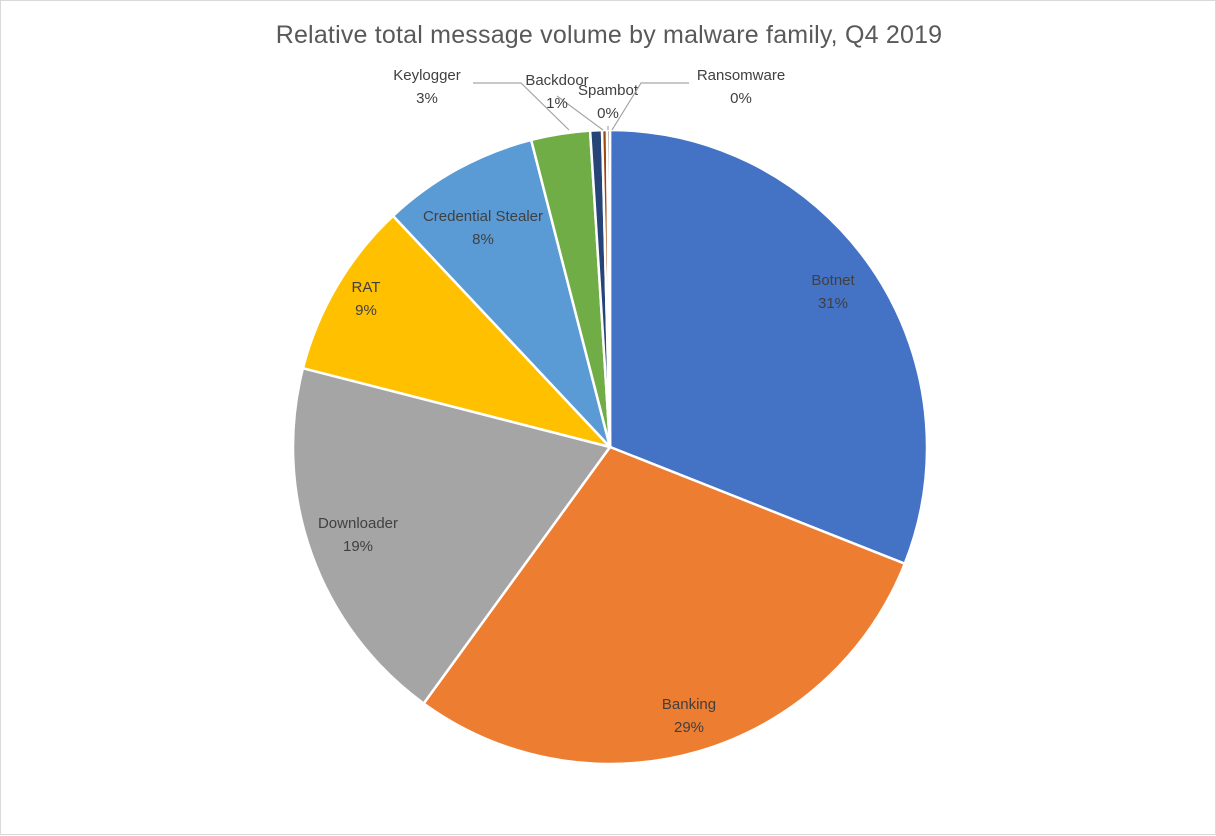  What do you see at coordinates (427, 75) in the screenshot?
I see `data-label-name-keylogger: Keylogger` at bounding box center [427, 75].